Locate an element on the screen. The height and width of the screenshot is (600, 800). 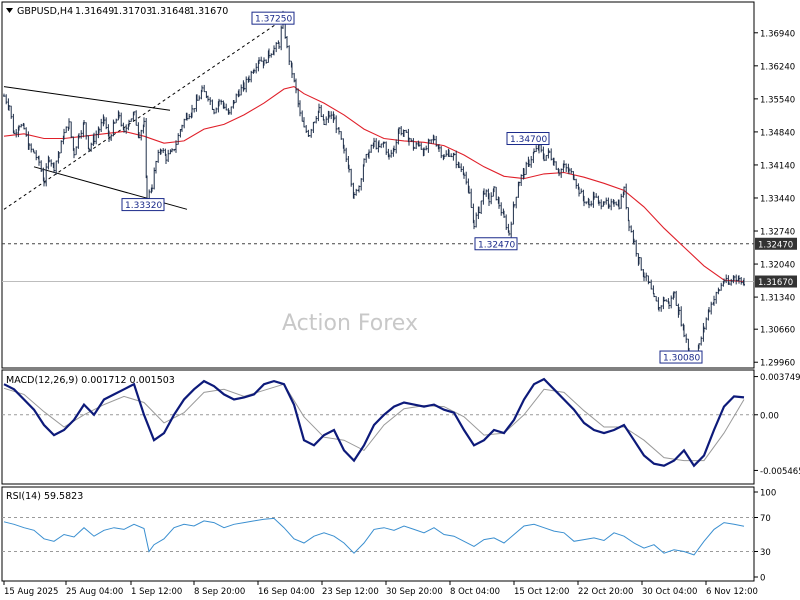
time-tick-label: 30 Oct 04:00 is located at coordinates (669, 592).